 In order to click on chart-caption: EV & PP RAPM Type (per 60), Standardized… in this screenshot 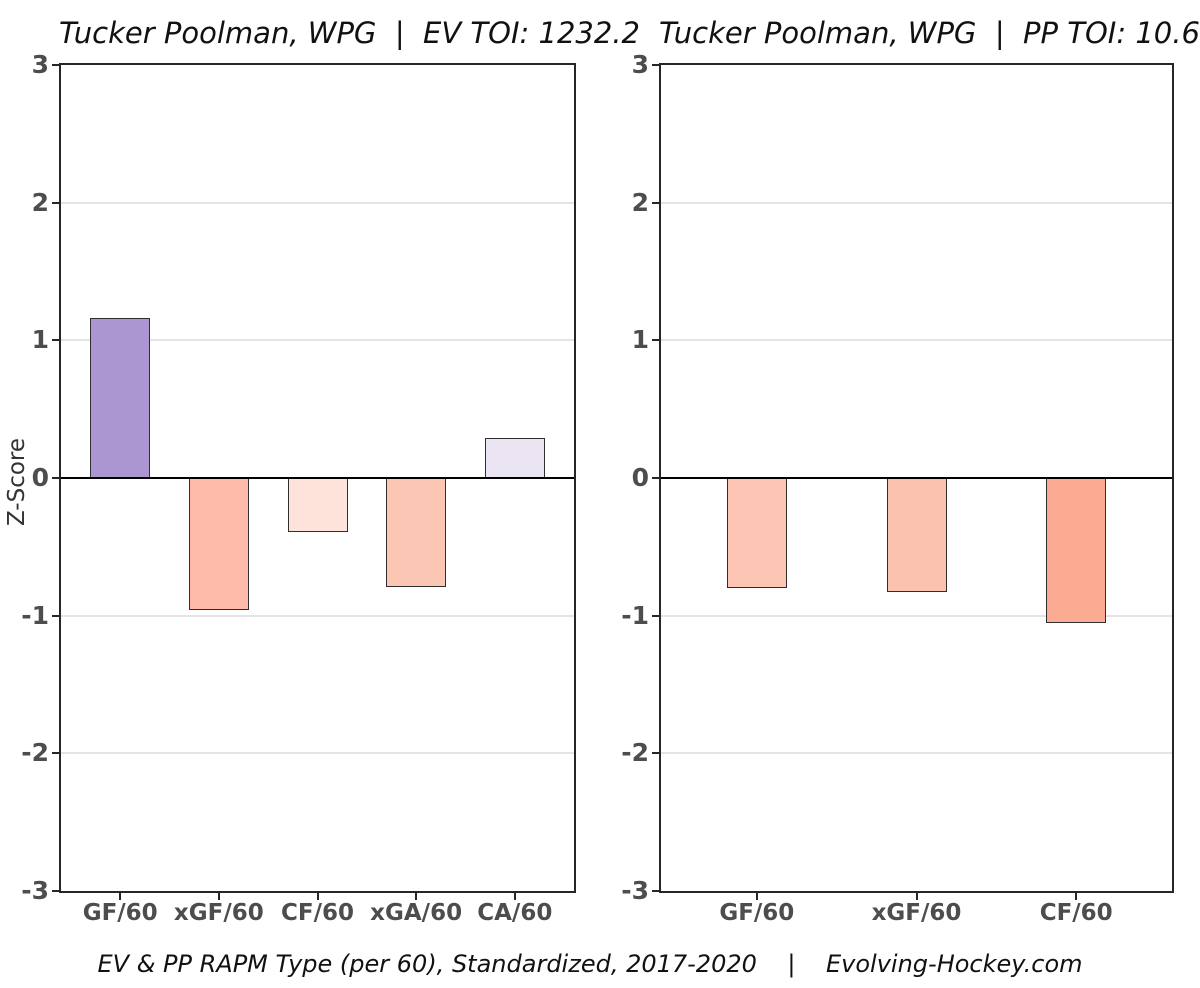, I will do `click(590, 964)`.